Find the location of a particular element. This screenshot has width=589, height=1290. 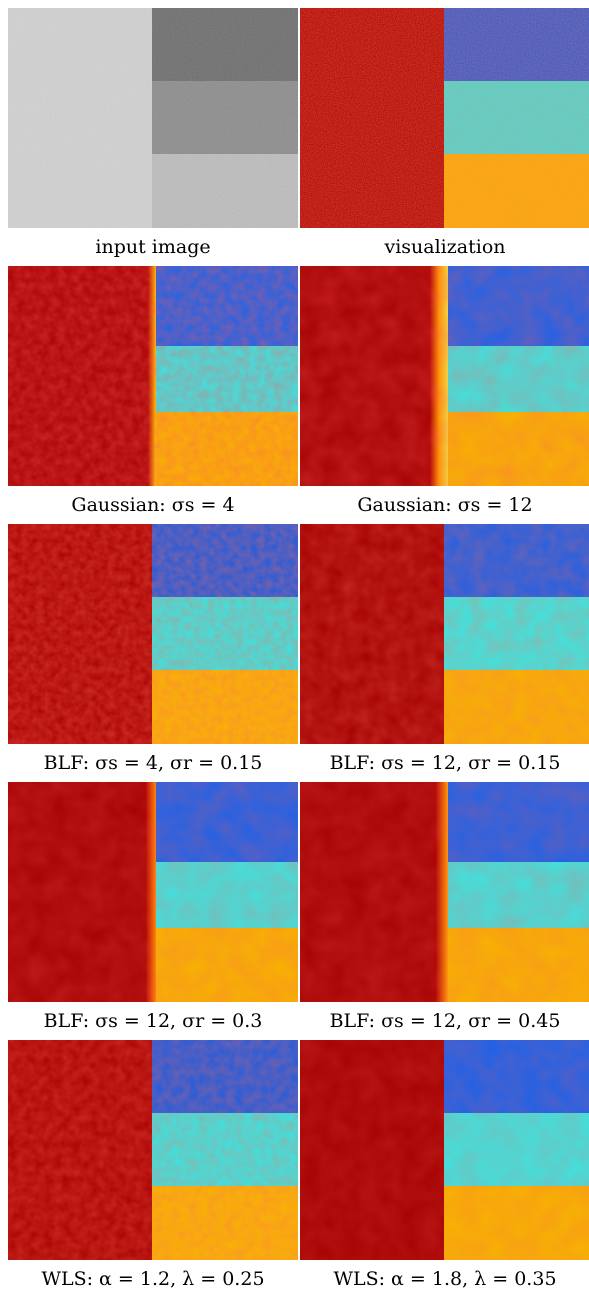

panel-blf-12-045: BLF: σs = 12, σr = 0.45 is located at coordinates (444, 907).